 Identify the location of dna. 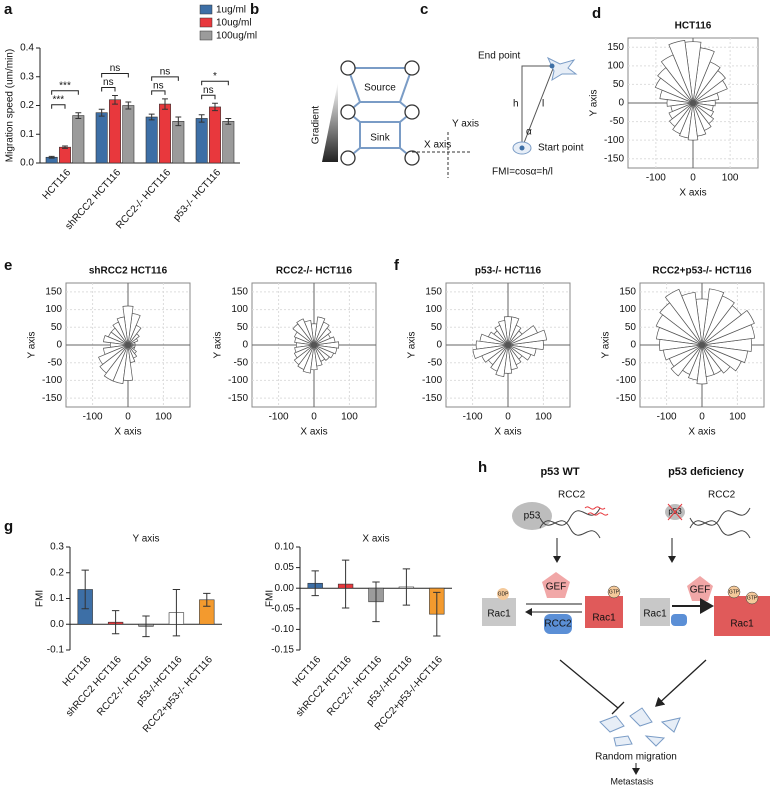
(720, 523).